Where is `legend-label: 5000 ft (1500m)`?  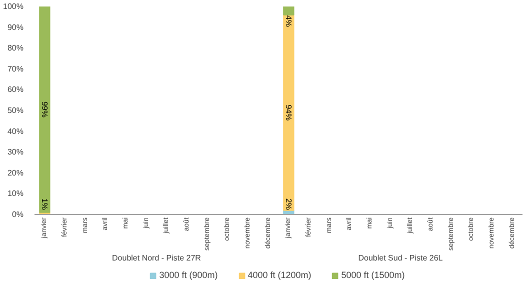
legend-label: 5000 ft (1500m) is located at coordinates (373, 275).